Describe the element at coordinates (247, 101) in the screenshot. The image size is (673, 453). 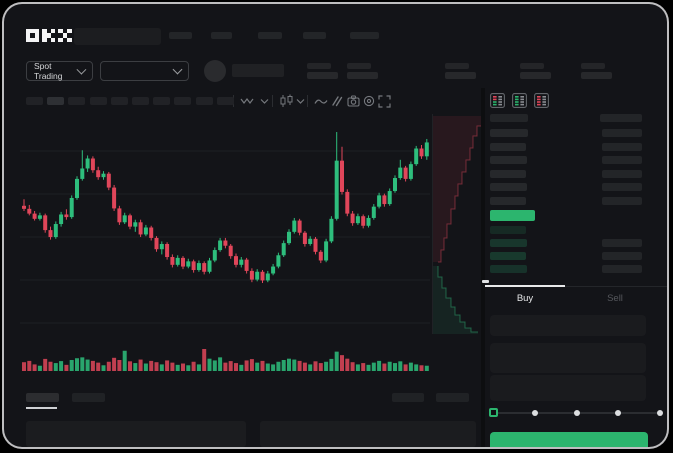
I see `indicator-zigzag-icon` at that location.